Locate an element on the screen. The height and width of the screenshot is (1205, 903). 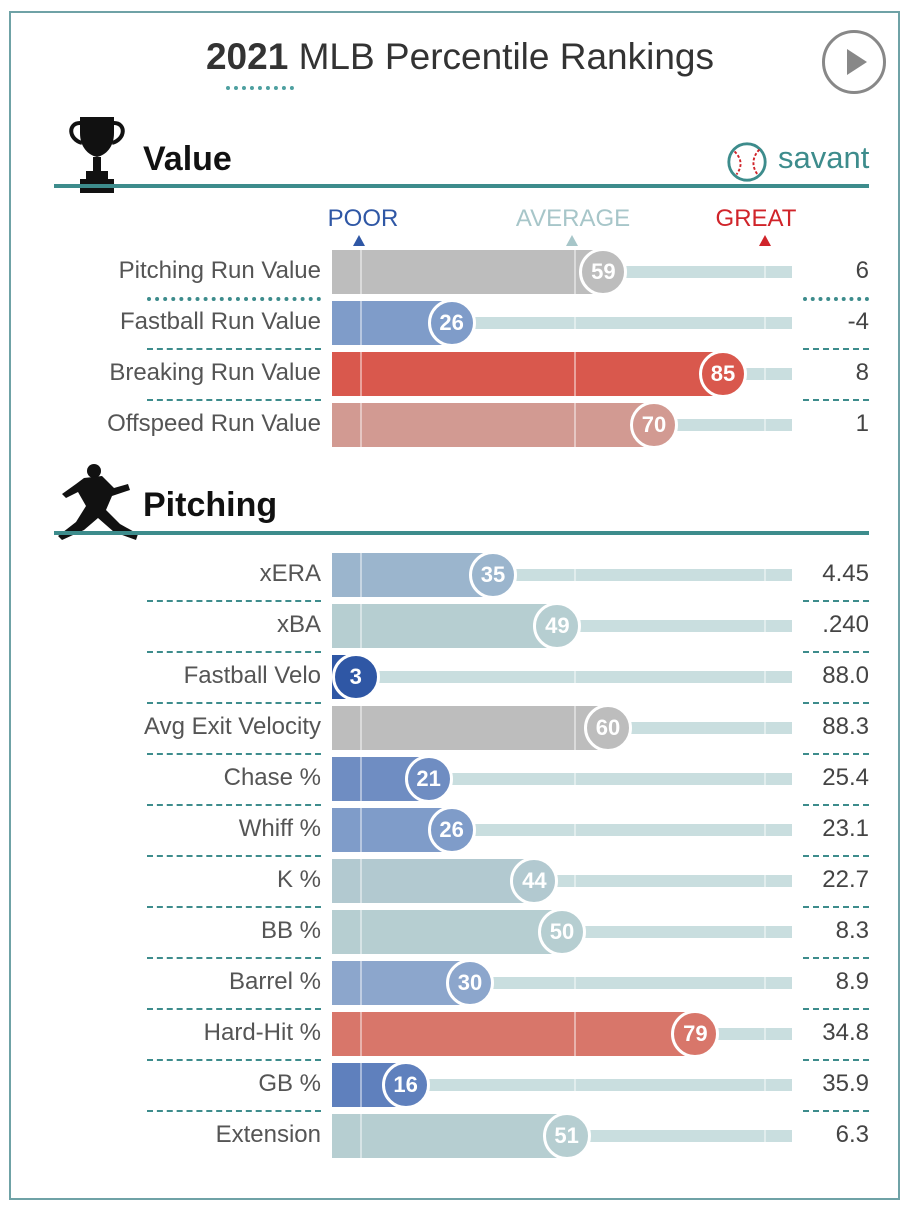
percentile-bubble: 85 is located at coordinates (723, 374).